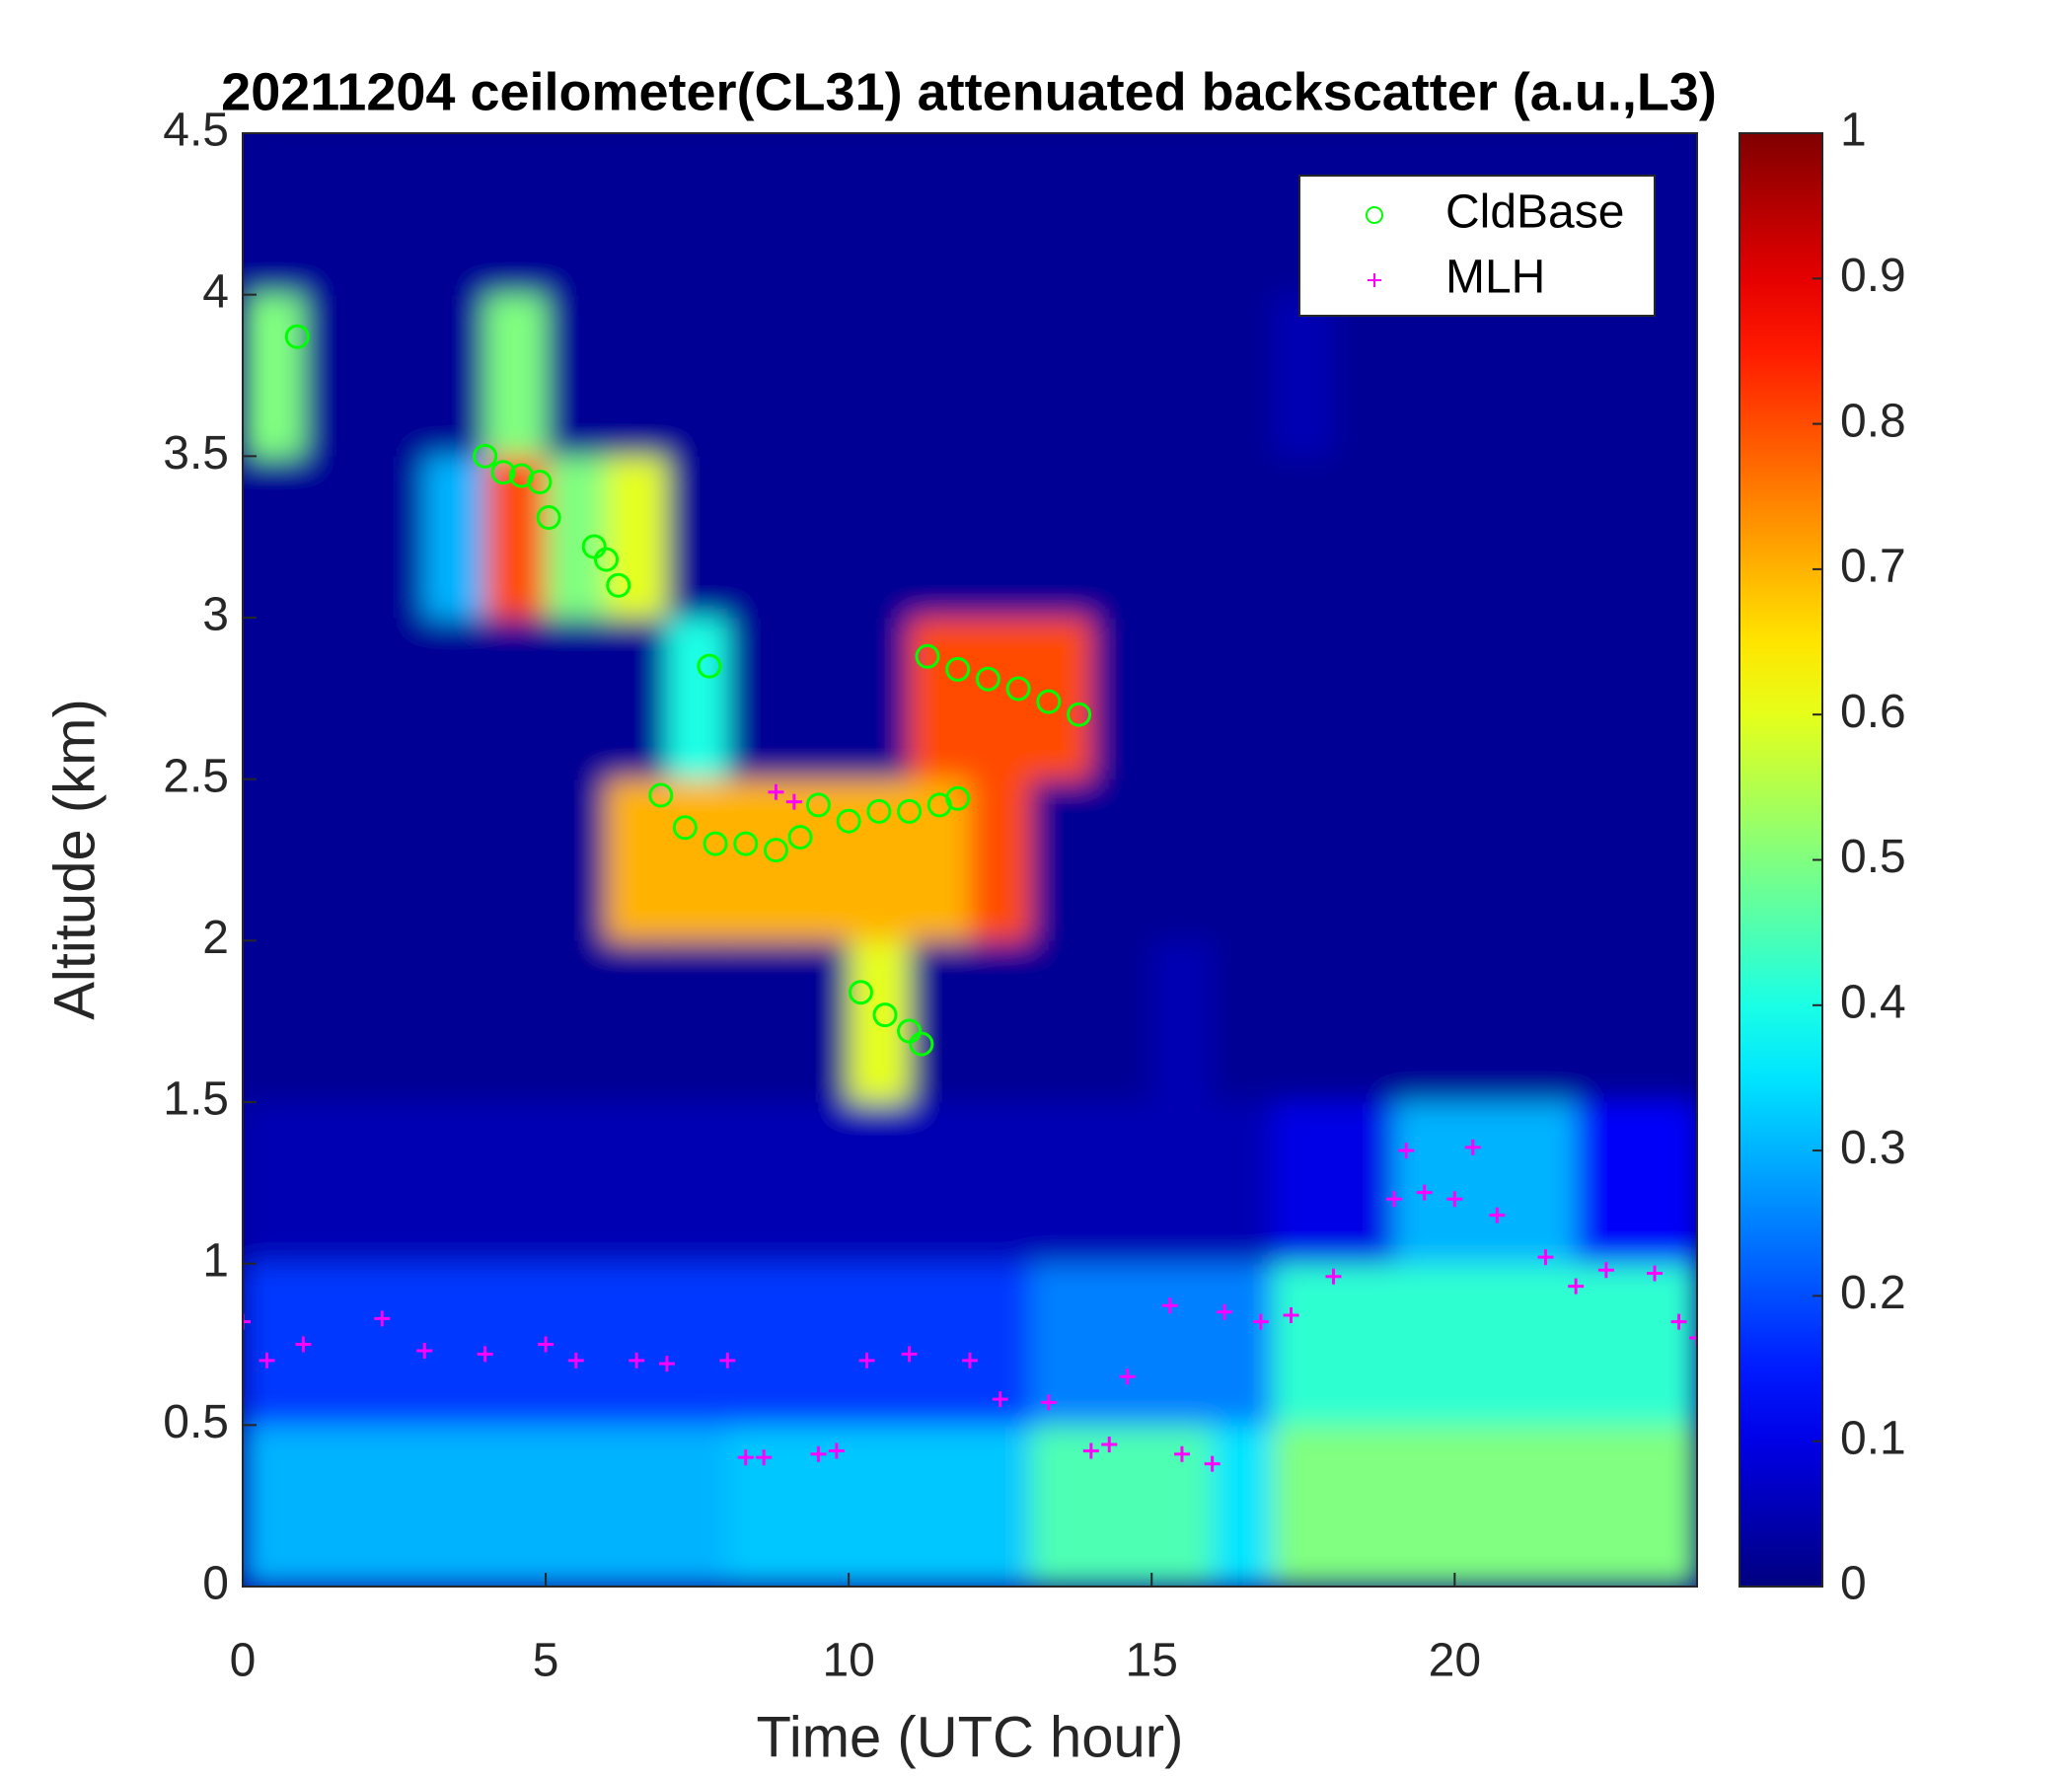  I want to click on y-tick-label: 4, so click(216, 292).